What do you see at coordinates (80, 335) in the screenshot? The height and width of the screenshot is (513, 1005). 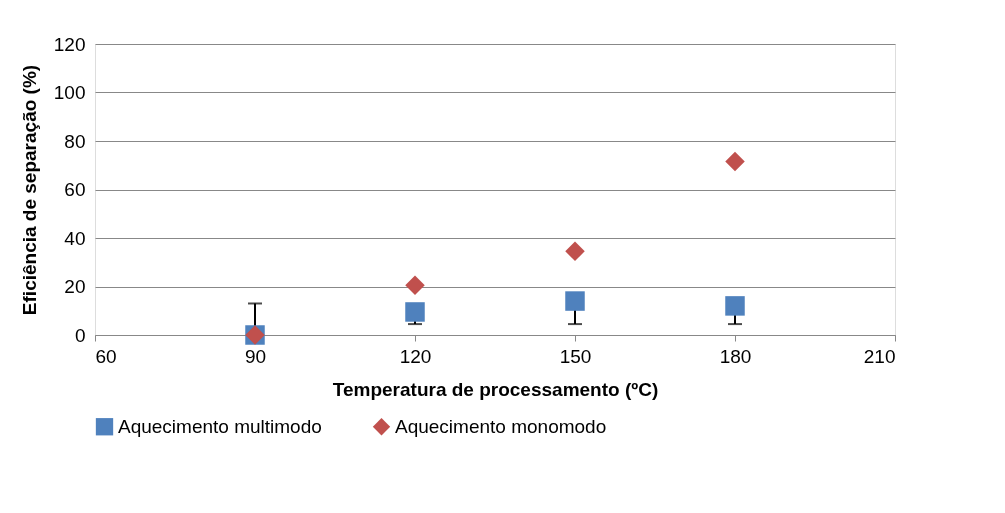 I see `y-tick-label: 0` at bounding box center [80, 335].